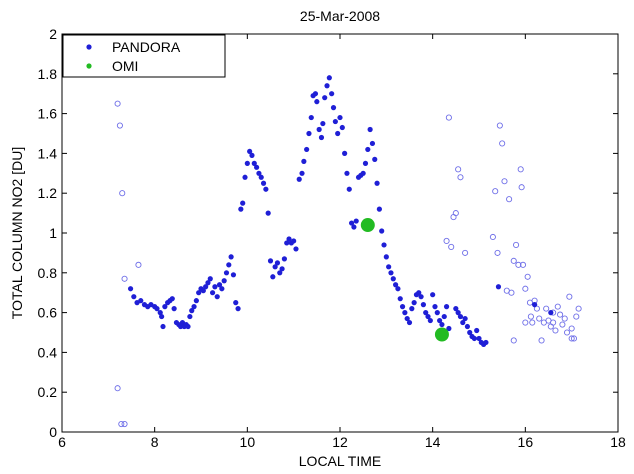 This screenshot has height=474, width=634. Describe the element at coordinates (62, 442) in the screenshot. I see `x-tick-label: 6` at that location.